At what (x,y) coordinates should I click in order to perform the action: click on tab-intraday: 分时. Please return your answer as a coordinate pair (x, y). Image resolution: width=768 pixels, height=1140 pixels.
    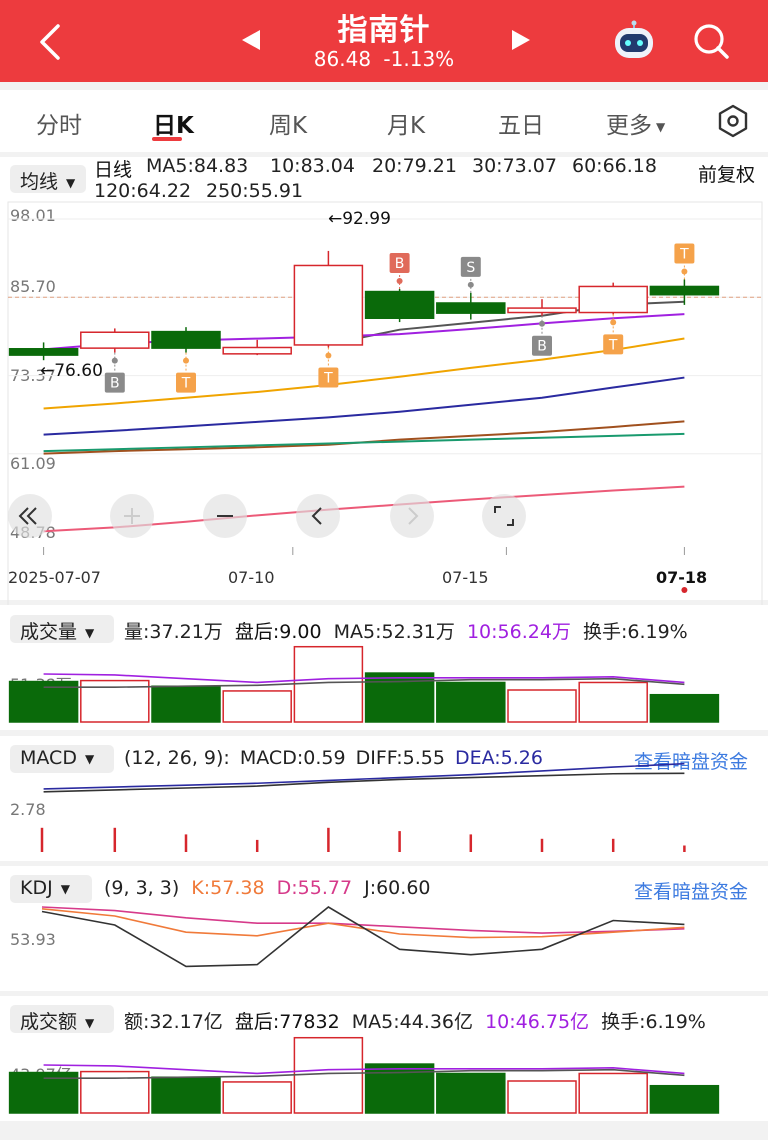
    Looking at the image, I should click on (59, 126).